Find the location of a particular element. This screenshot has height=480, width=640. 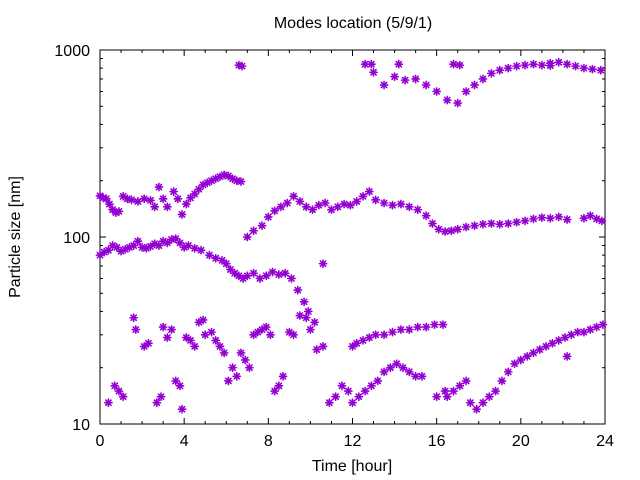

y-tick-label: 100 is located at coordinates (76, 238).